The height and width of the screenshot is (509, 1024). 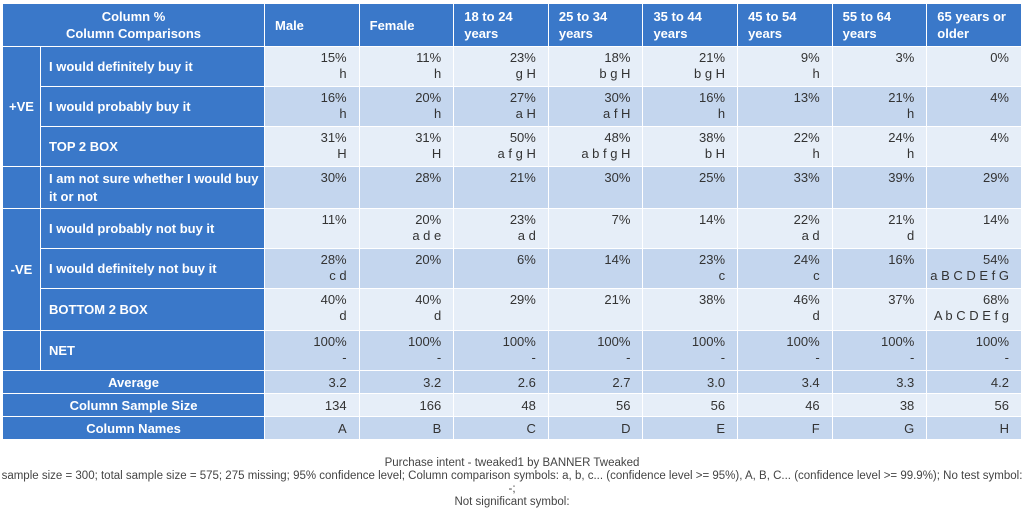 What do you see at coordinates (971, 315) in the screenshot?
I see `cell-significance: A b C D E f g` at bounding box center [971, 315].